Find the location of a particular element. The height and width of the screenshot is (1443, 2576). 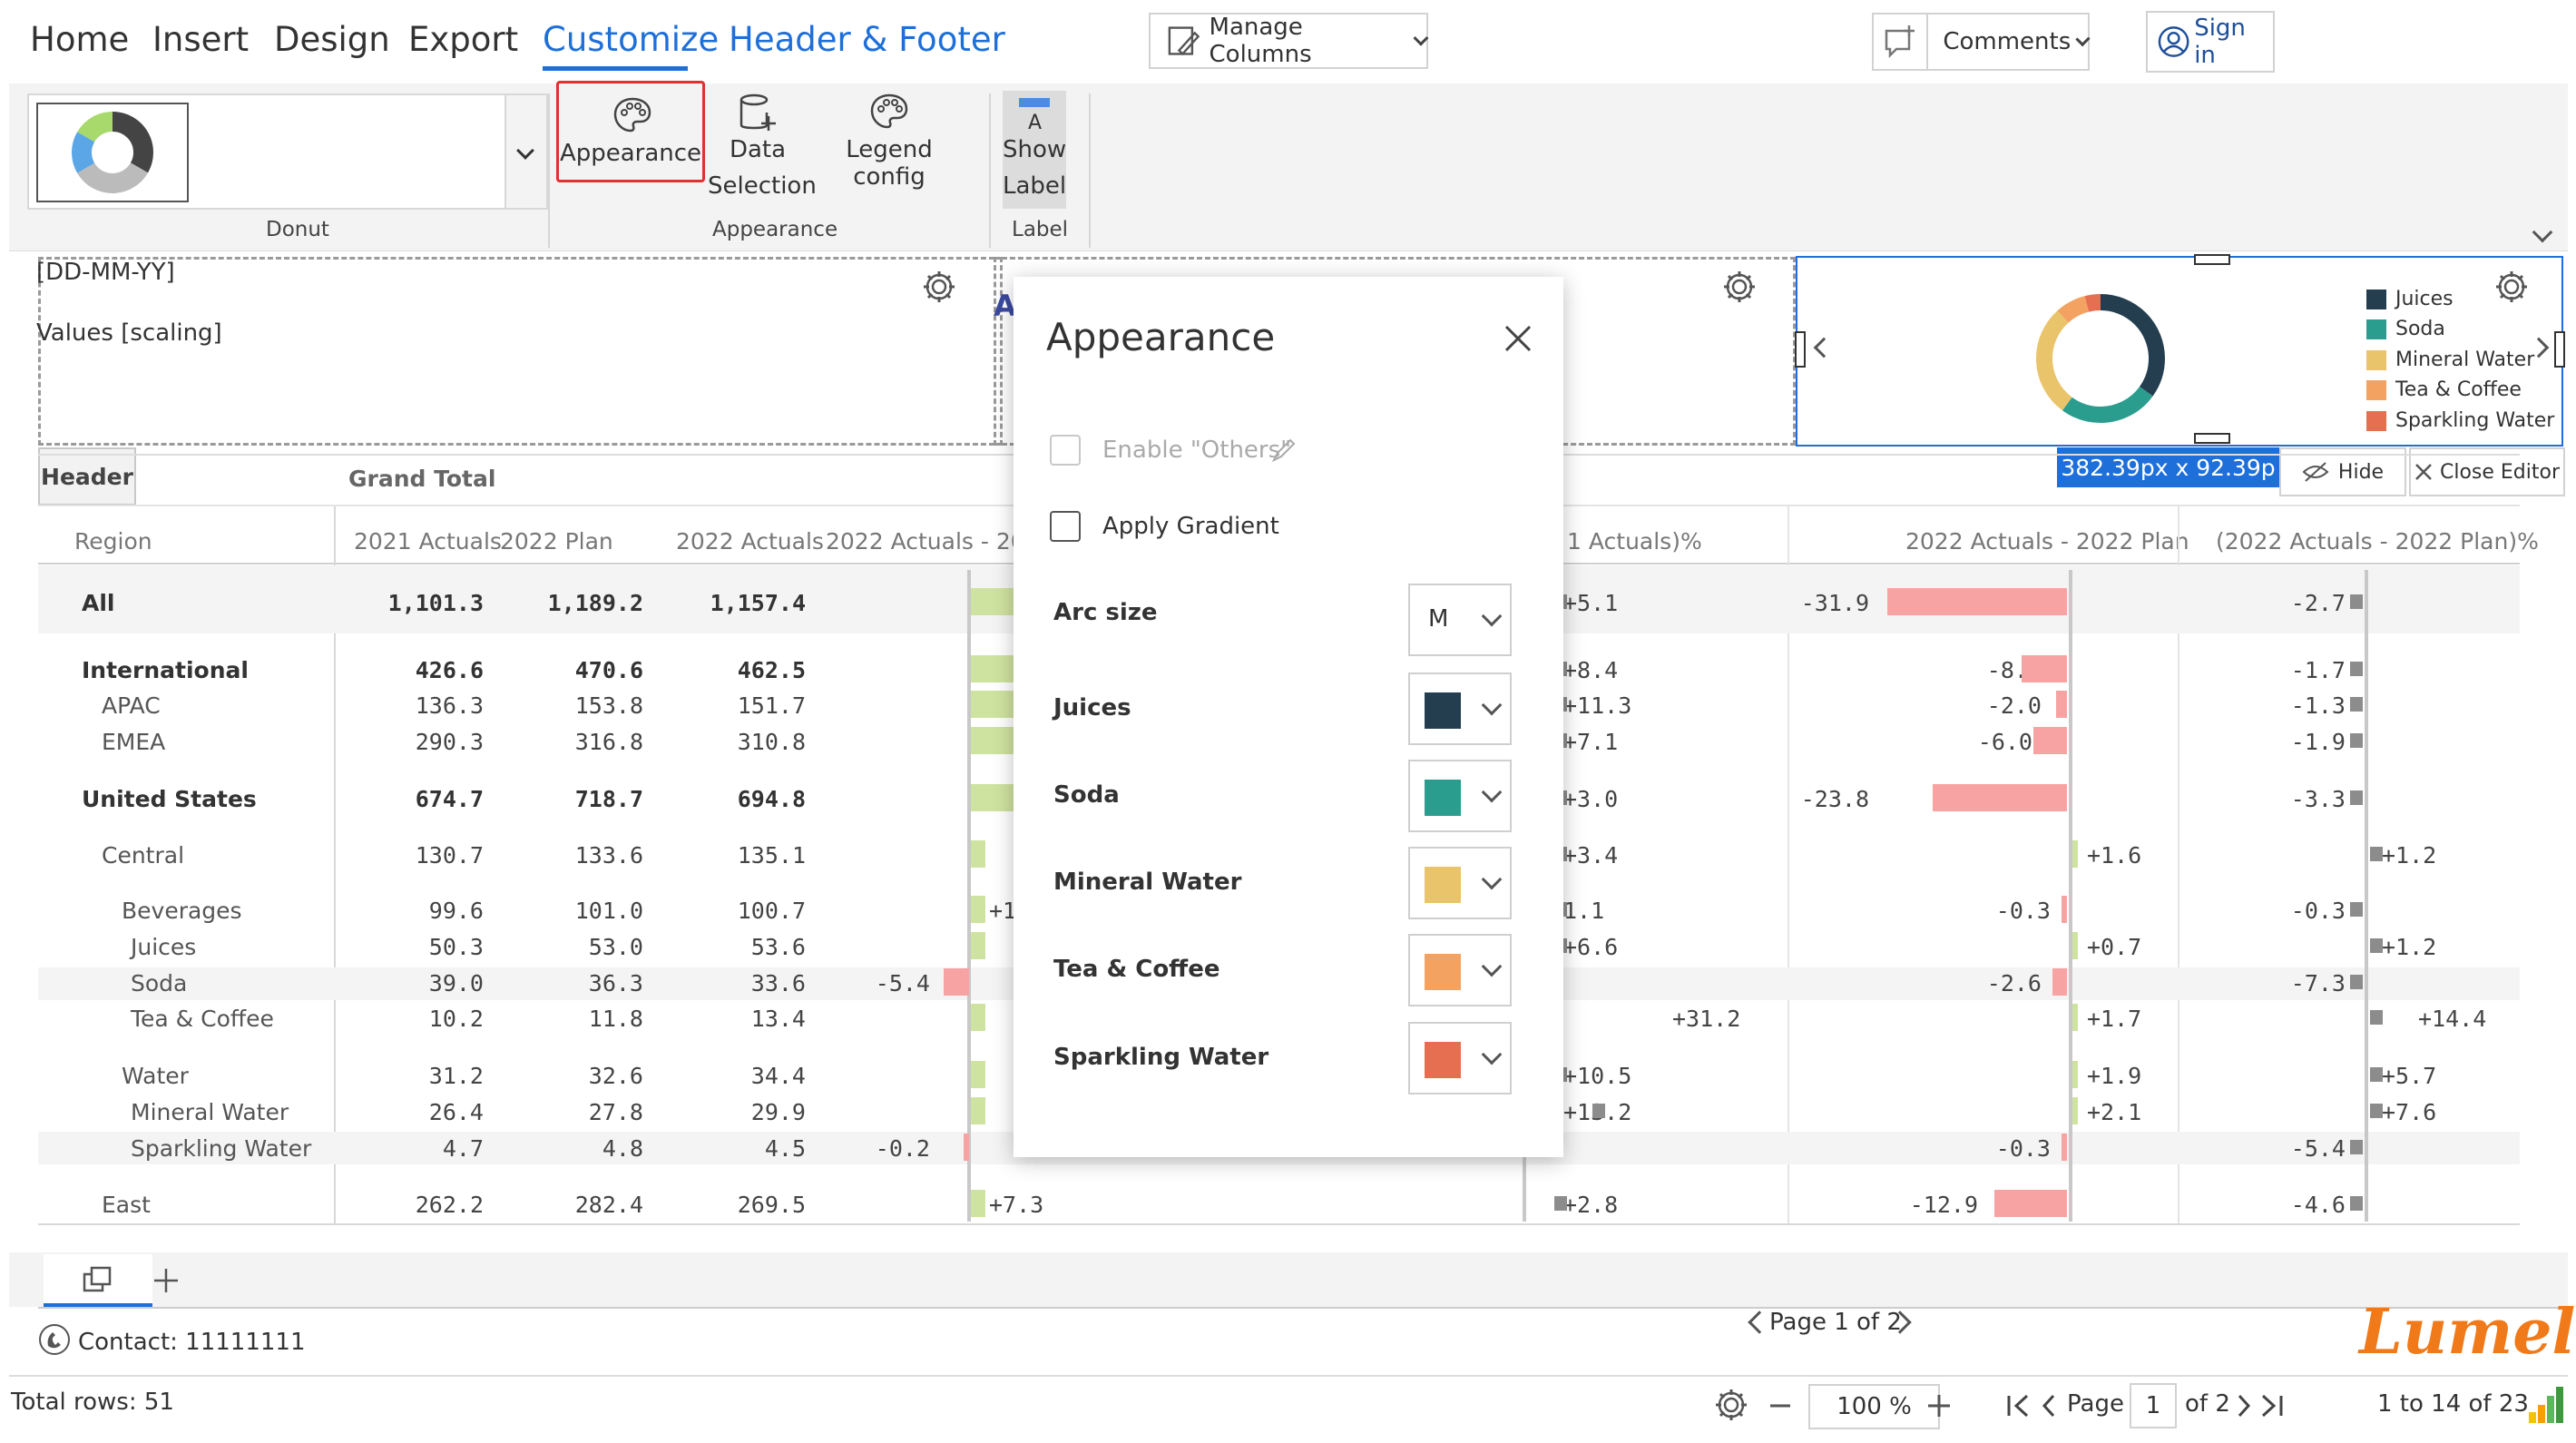

column-header-region: Region is located at coordinates (113, 541).